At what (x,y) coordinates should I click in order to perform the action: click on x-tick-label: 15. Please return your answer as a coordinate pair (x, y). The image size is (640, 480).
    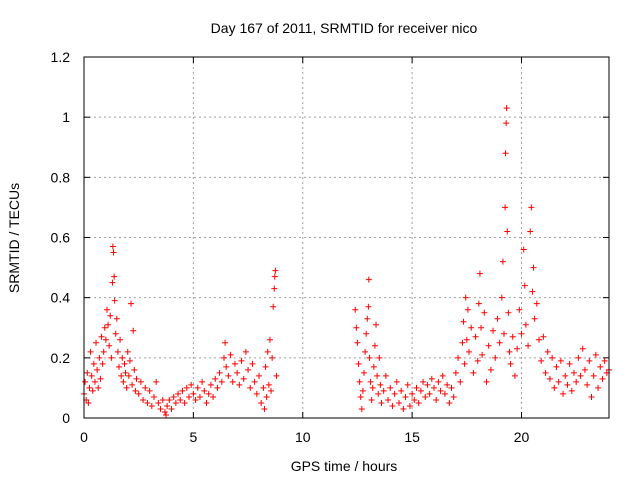
    Looking at the image, I should click on (412, 437).